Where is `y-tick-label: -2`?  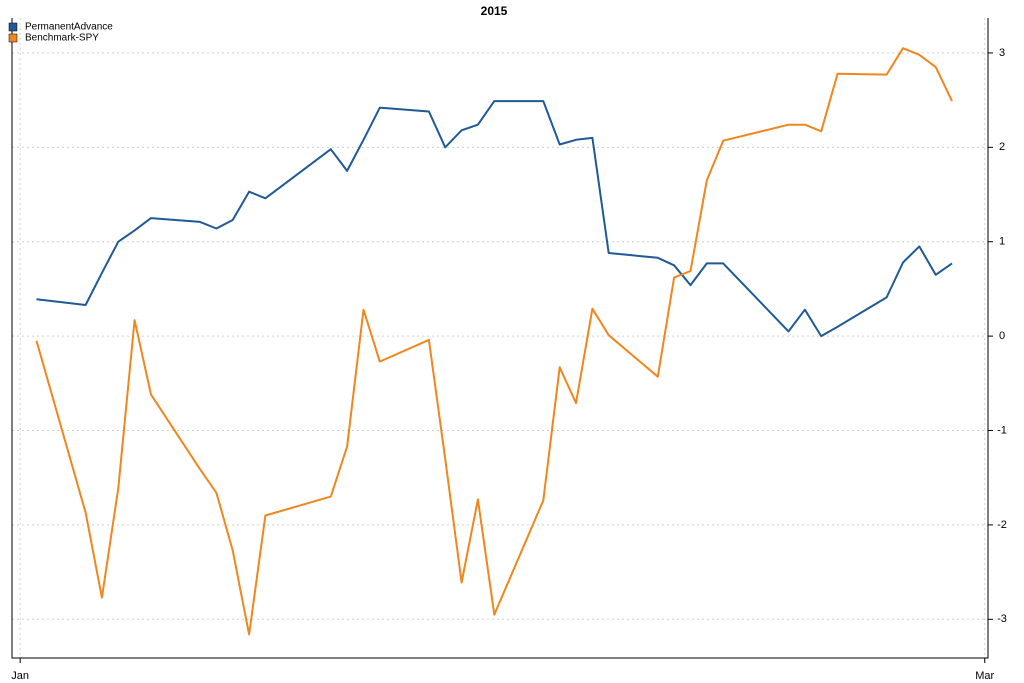
y-tick-label: -2 is located at coordinates (1002, 525).